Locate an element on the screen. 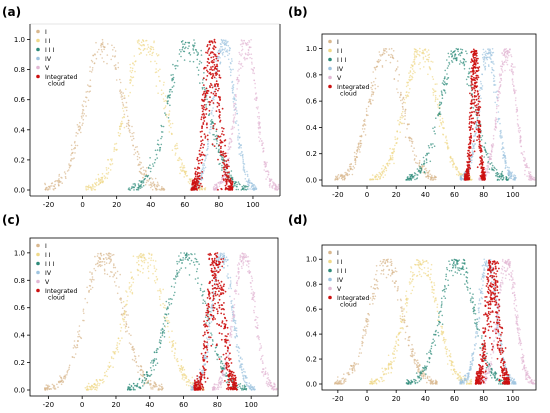  x-tick-label: 0 is located at coordinates (367, 195).